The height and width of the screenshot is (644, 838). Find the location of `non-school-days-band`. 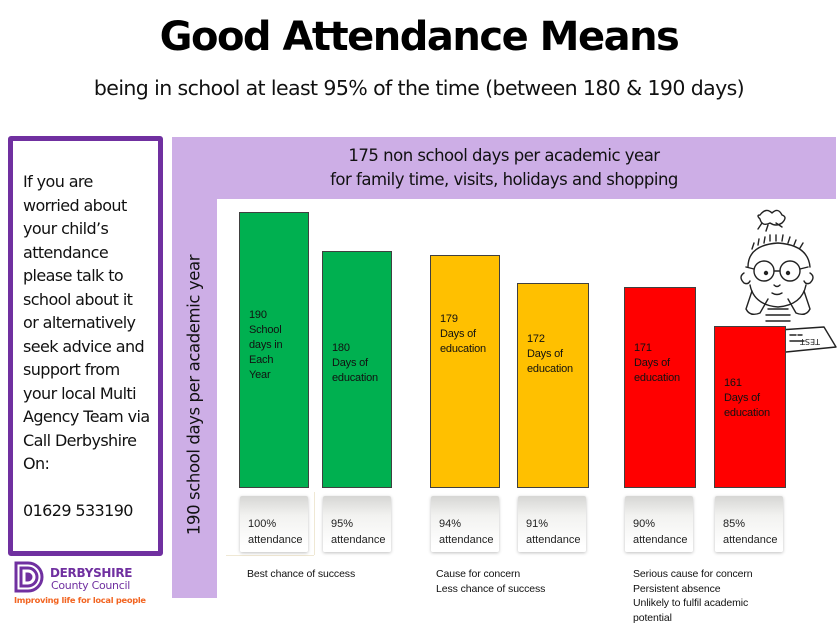

non-school-days-band is located at coordinates (504, 168).